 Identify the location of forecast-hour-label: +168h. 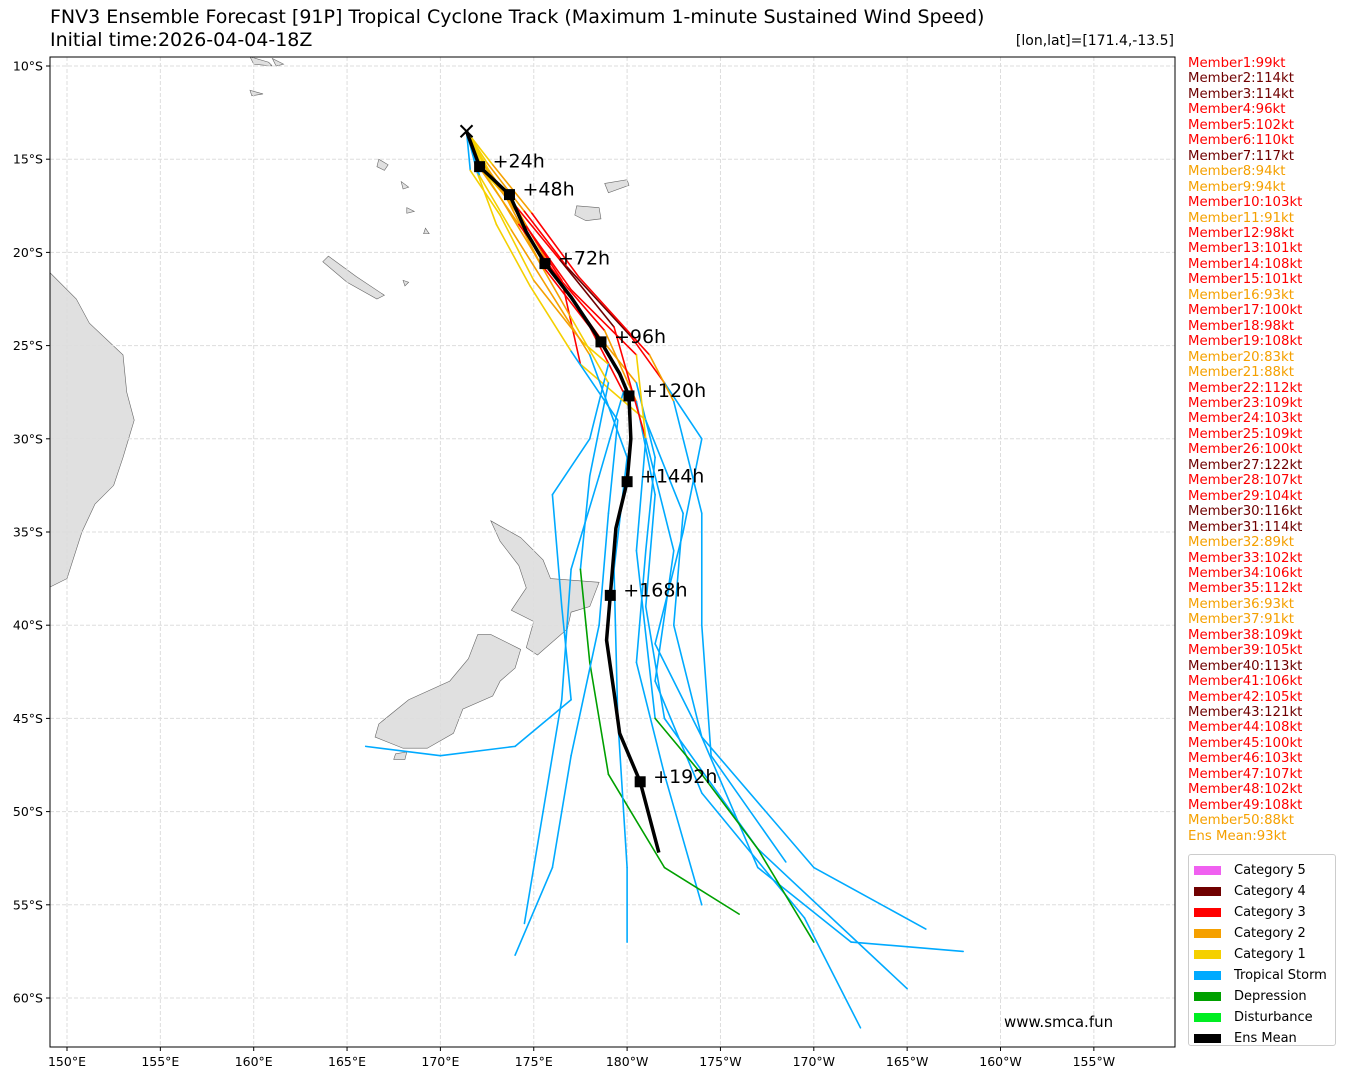
(655, 590).